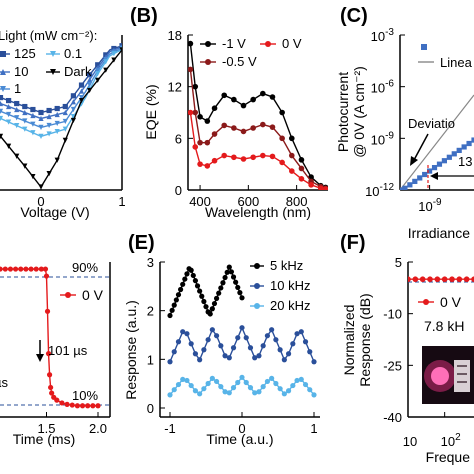 This screenshot has width=474, height=474. I want to click on panel-b-series-line, so click(257, 116).